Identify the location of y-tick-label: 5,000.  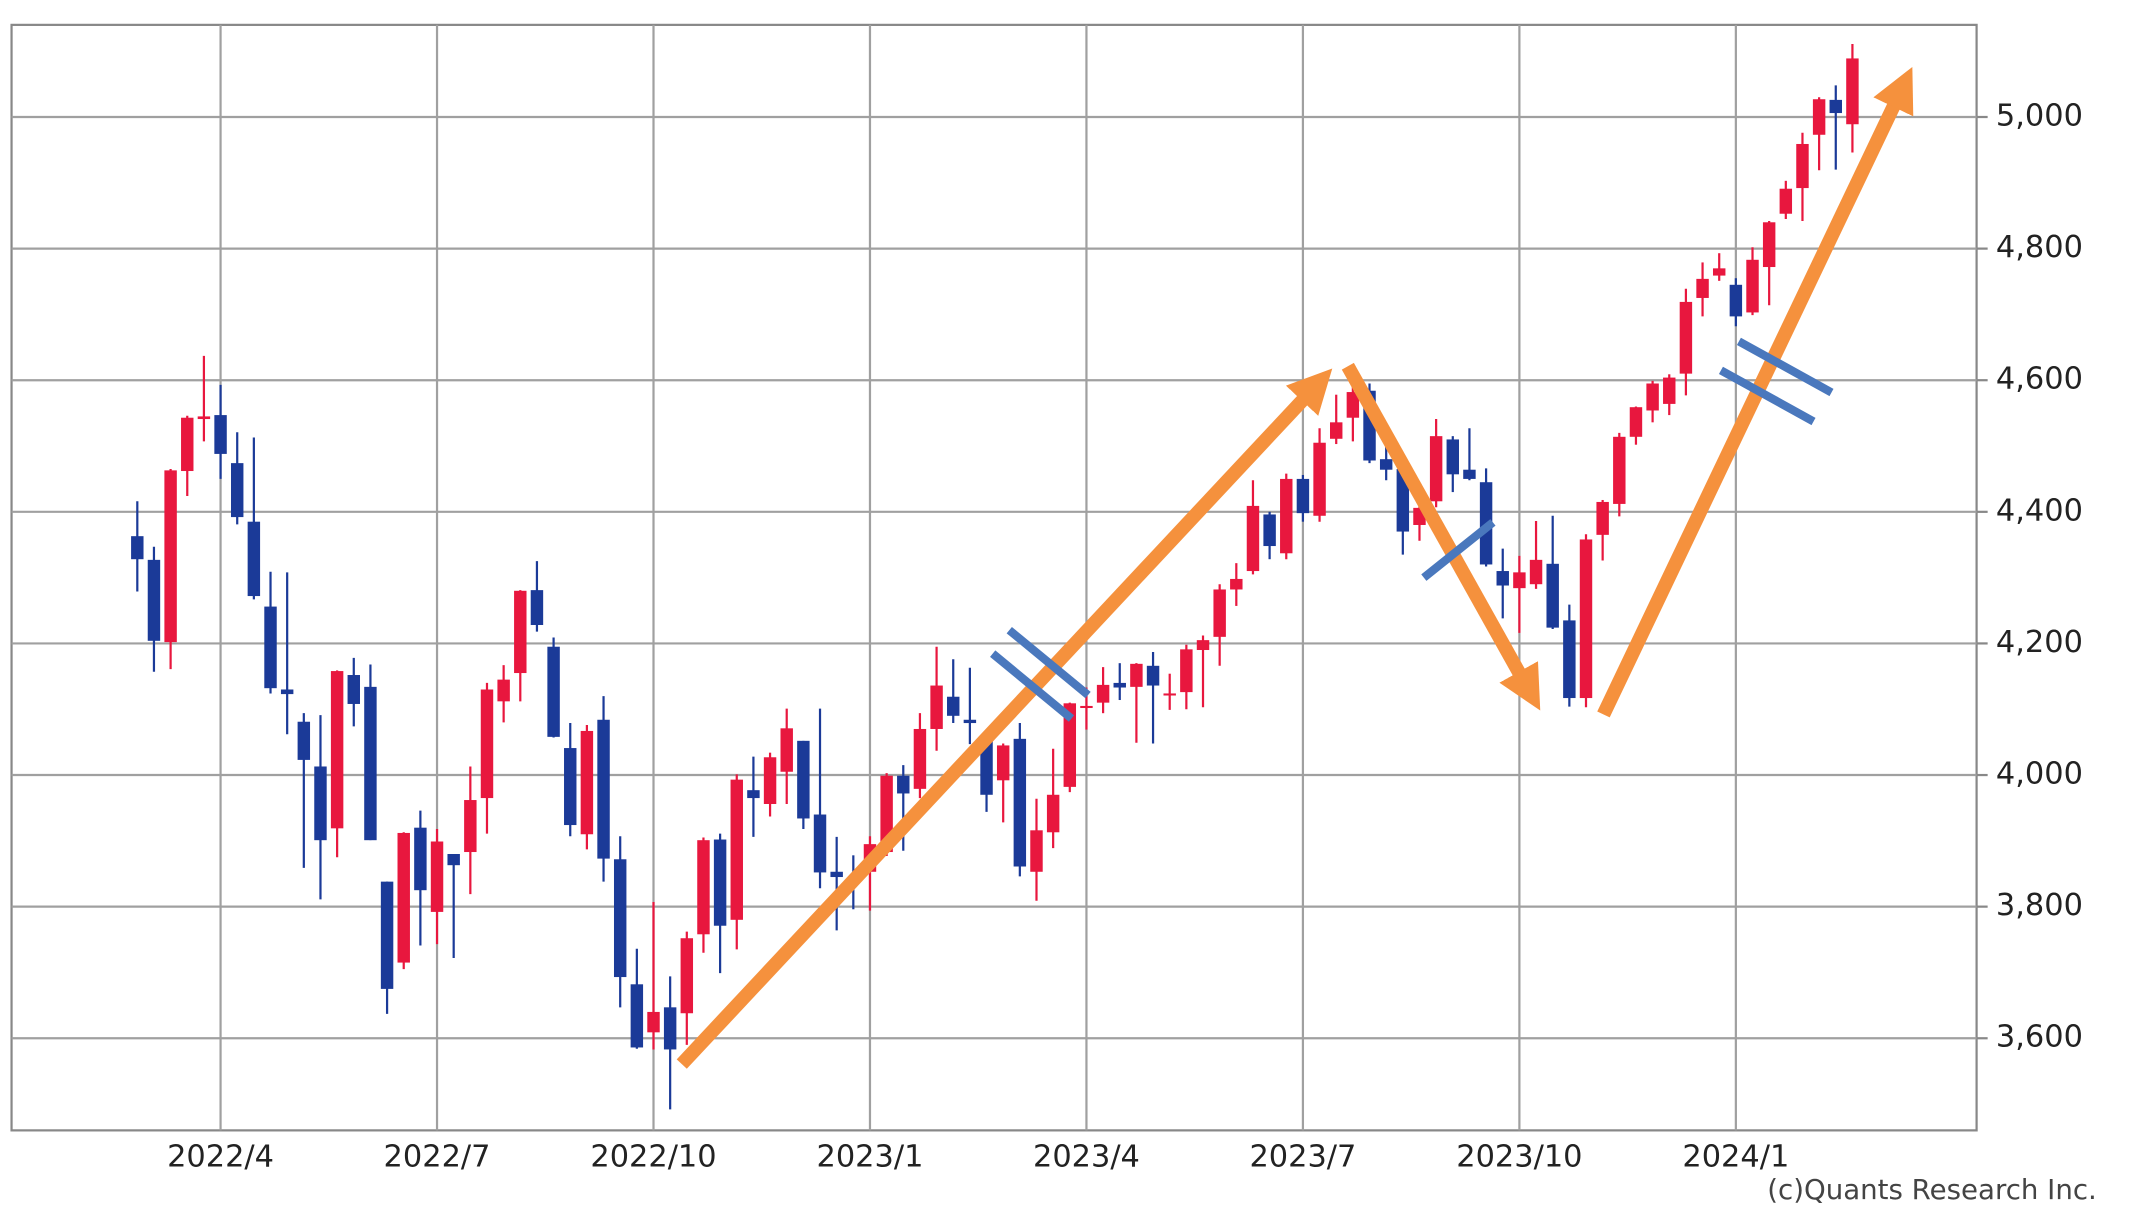
(2039, 115).